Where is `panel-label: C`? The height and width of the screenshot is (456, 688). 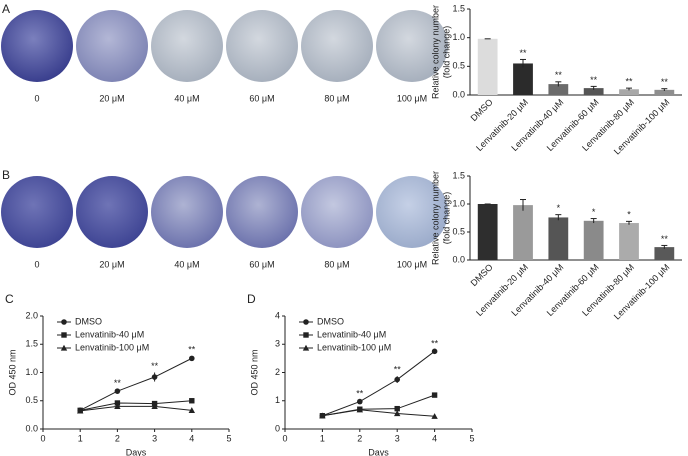 panel-label: C is located at coordinates (9, 299).